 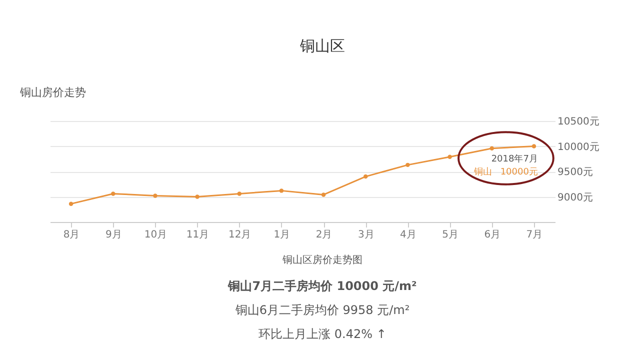 I want to click on annotation: 10000元, so click(x=519, y=172).